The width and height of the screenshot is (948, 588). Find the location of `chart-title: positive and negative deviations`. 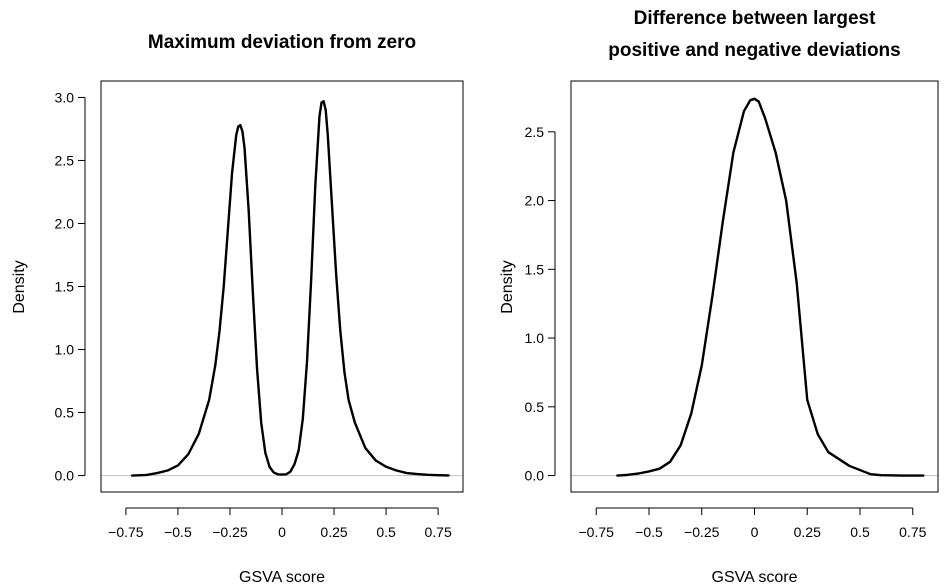

chart-title: positive and negative deviations is located at coordinates (754, 50).